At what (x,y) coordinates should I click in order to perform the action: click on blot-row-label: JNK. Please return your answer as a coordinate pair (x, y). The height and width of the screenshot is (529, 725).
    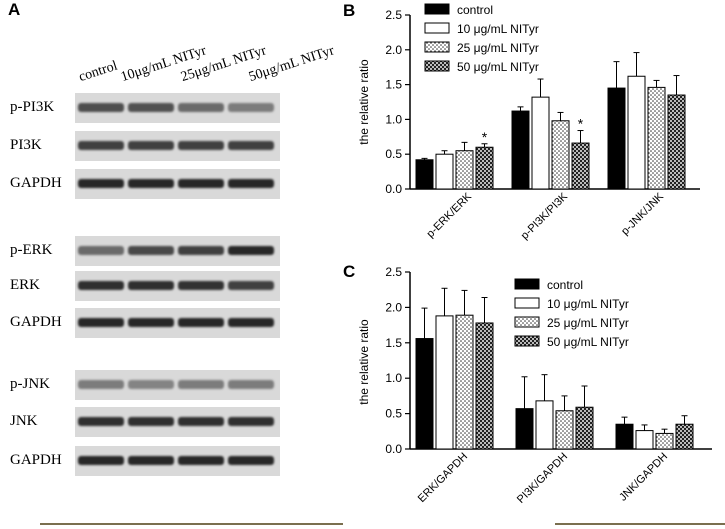
    Looking at the image, I should click on (24, 421).